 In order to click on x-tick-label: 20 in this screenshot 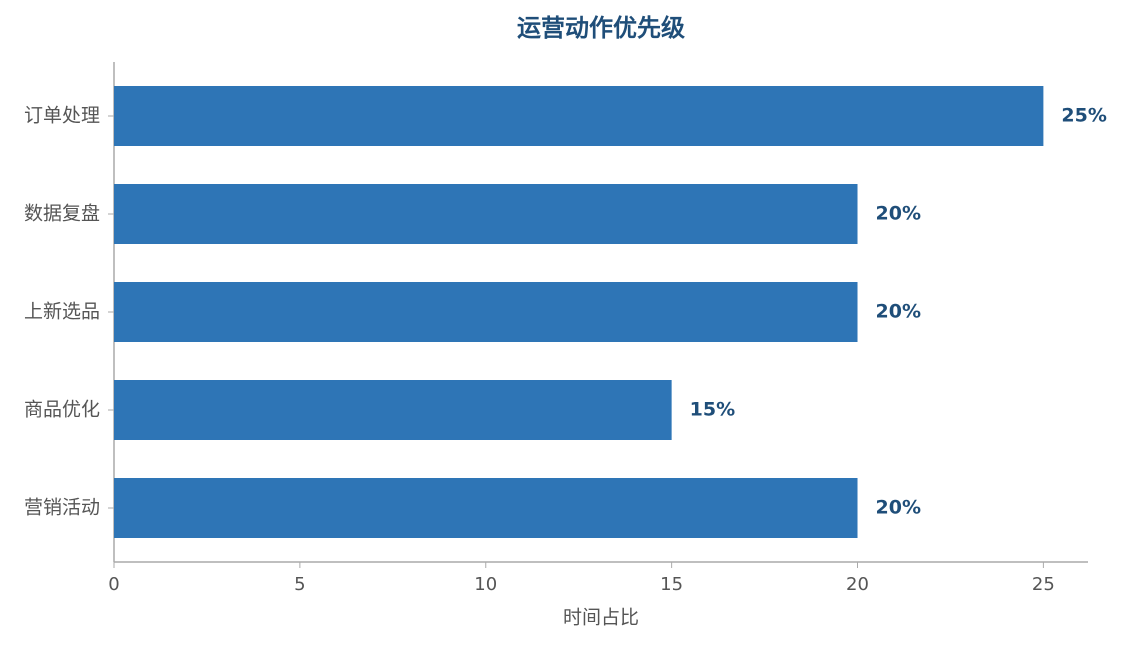, I will do `click(857, 584)`.